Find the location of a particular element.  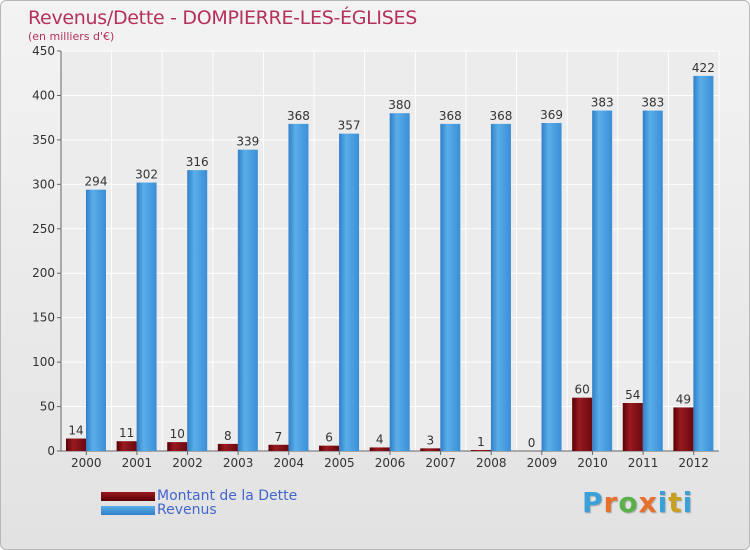

y-tick-label: 50 is located at coordinates (47, 407).